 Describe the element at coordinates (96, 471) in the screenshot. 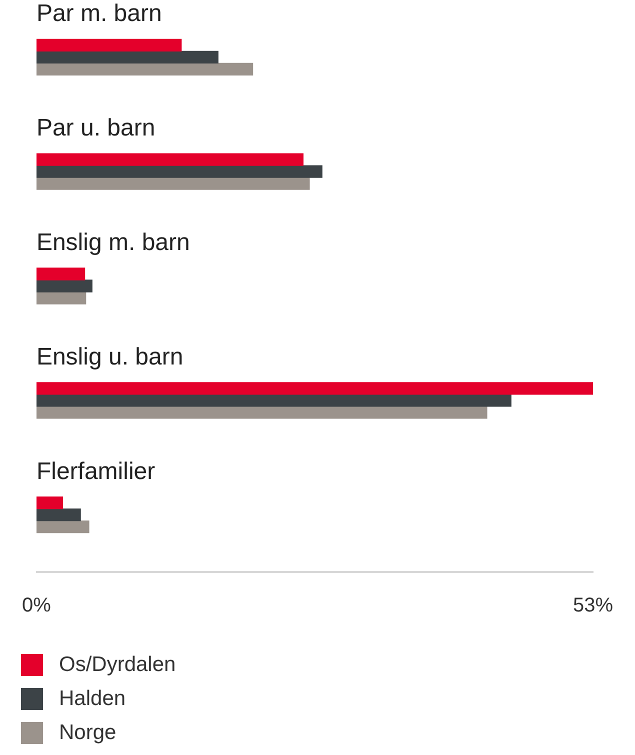

I see `y-tick-label: Flerfamilier` at that location.